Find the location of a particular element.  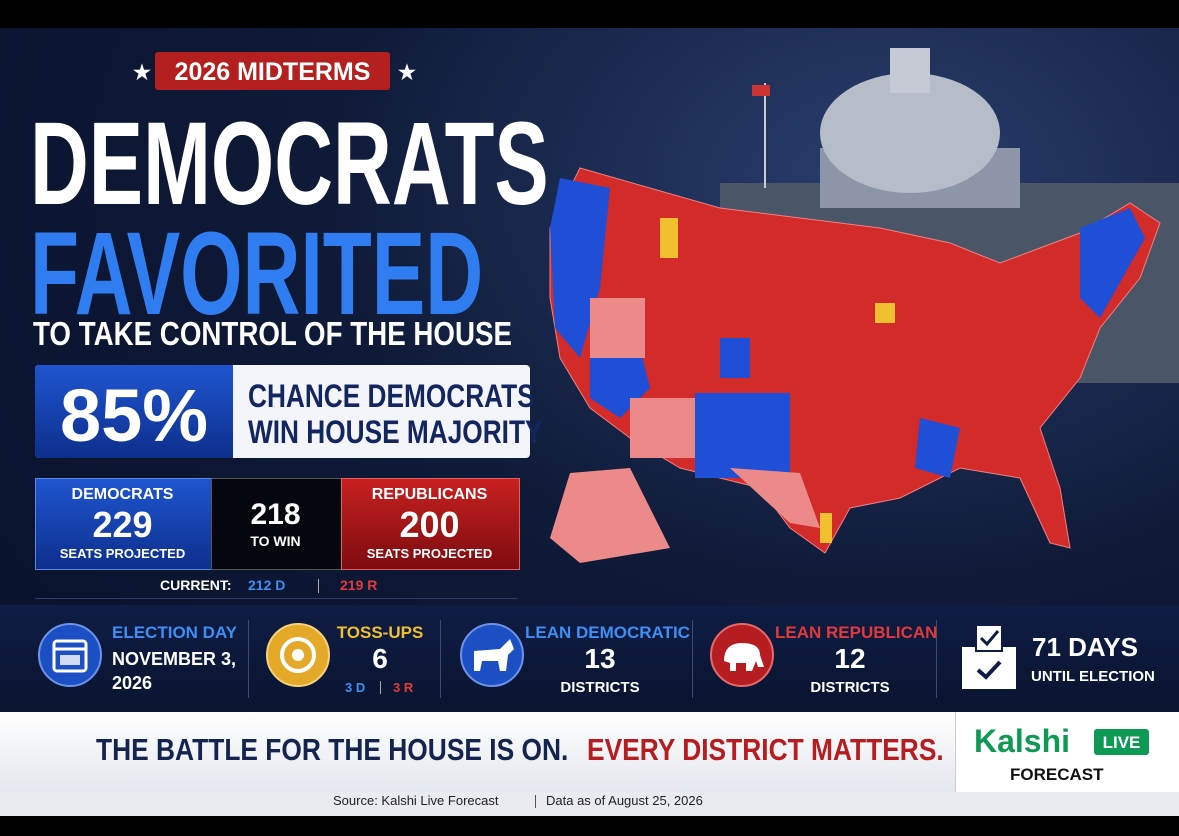

rep-seats: 200 is located at coordinates (429, 524).